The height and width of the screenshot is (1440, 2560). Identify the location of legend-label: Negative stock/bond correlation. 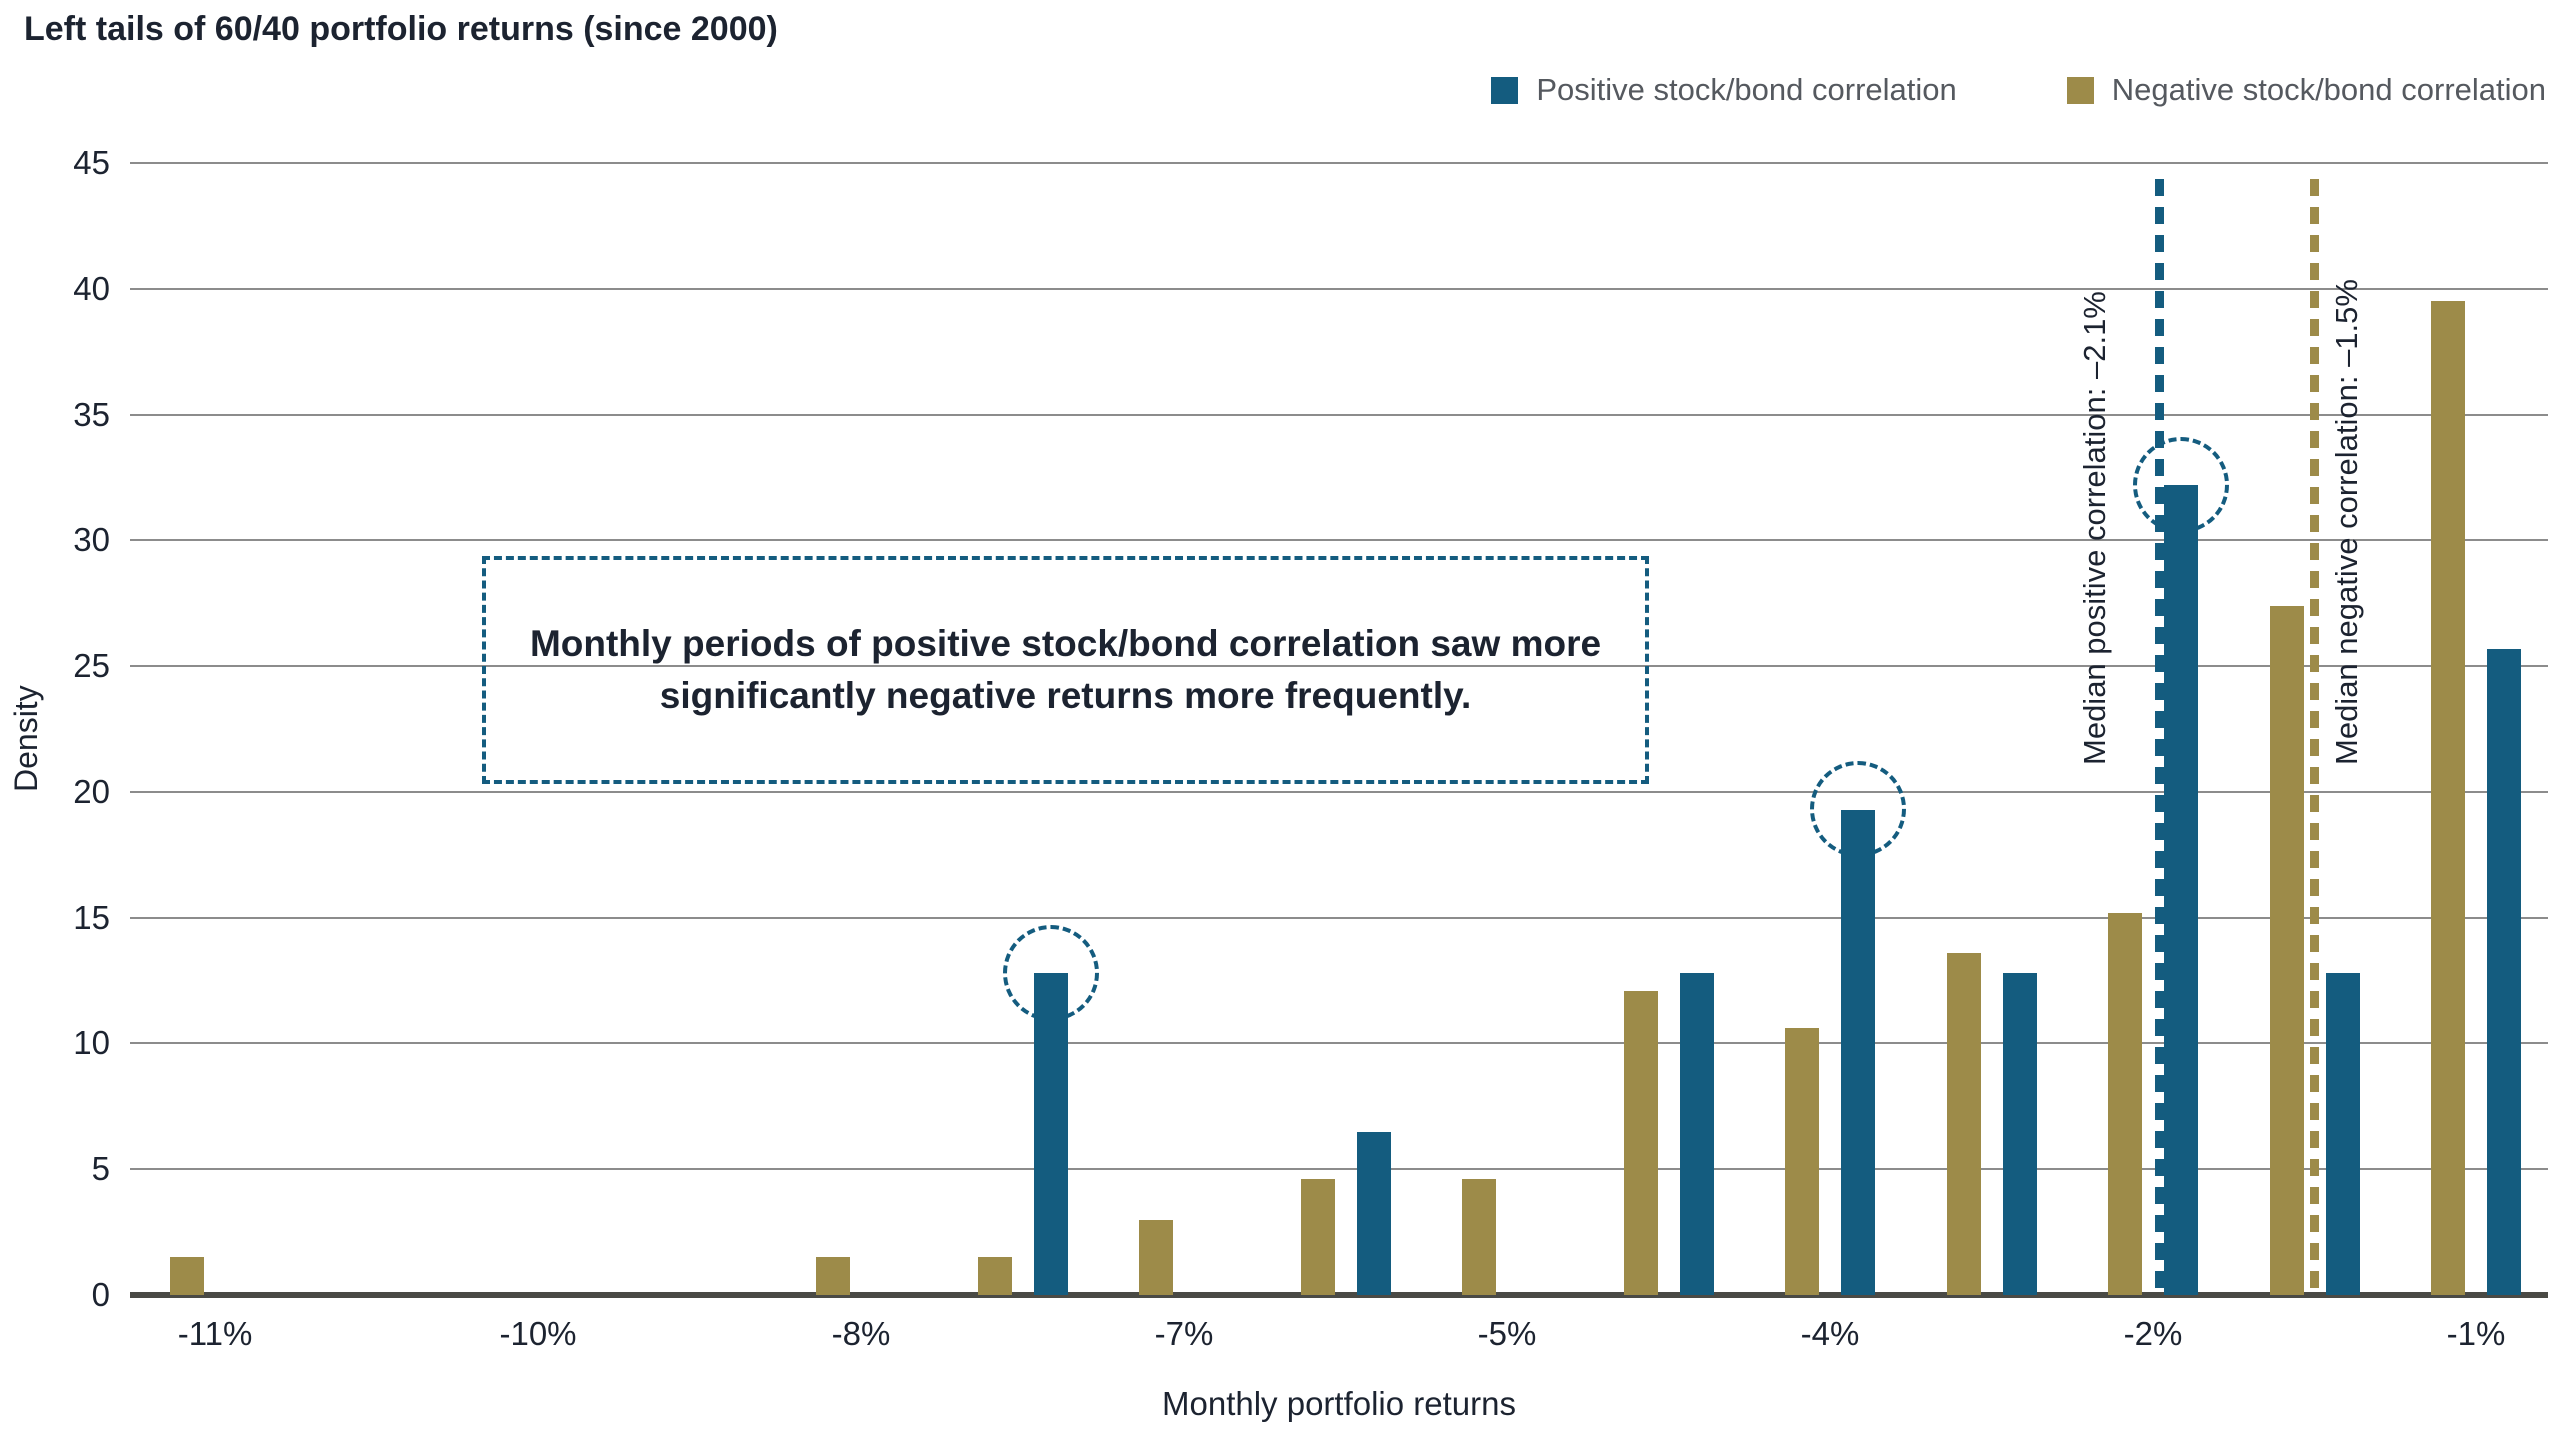
(2328, 89).